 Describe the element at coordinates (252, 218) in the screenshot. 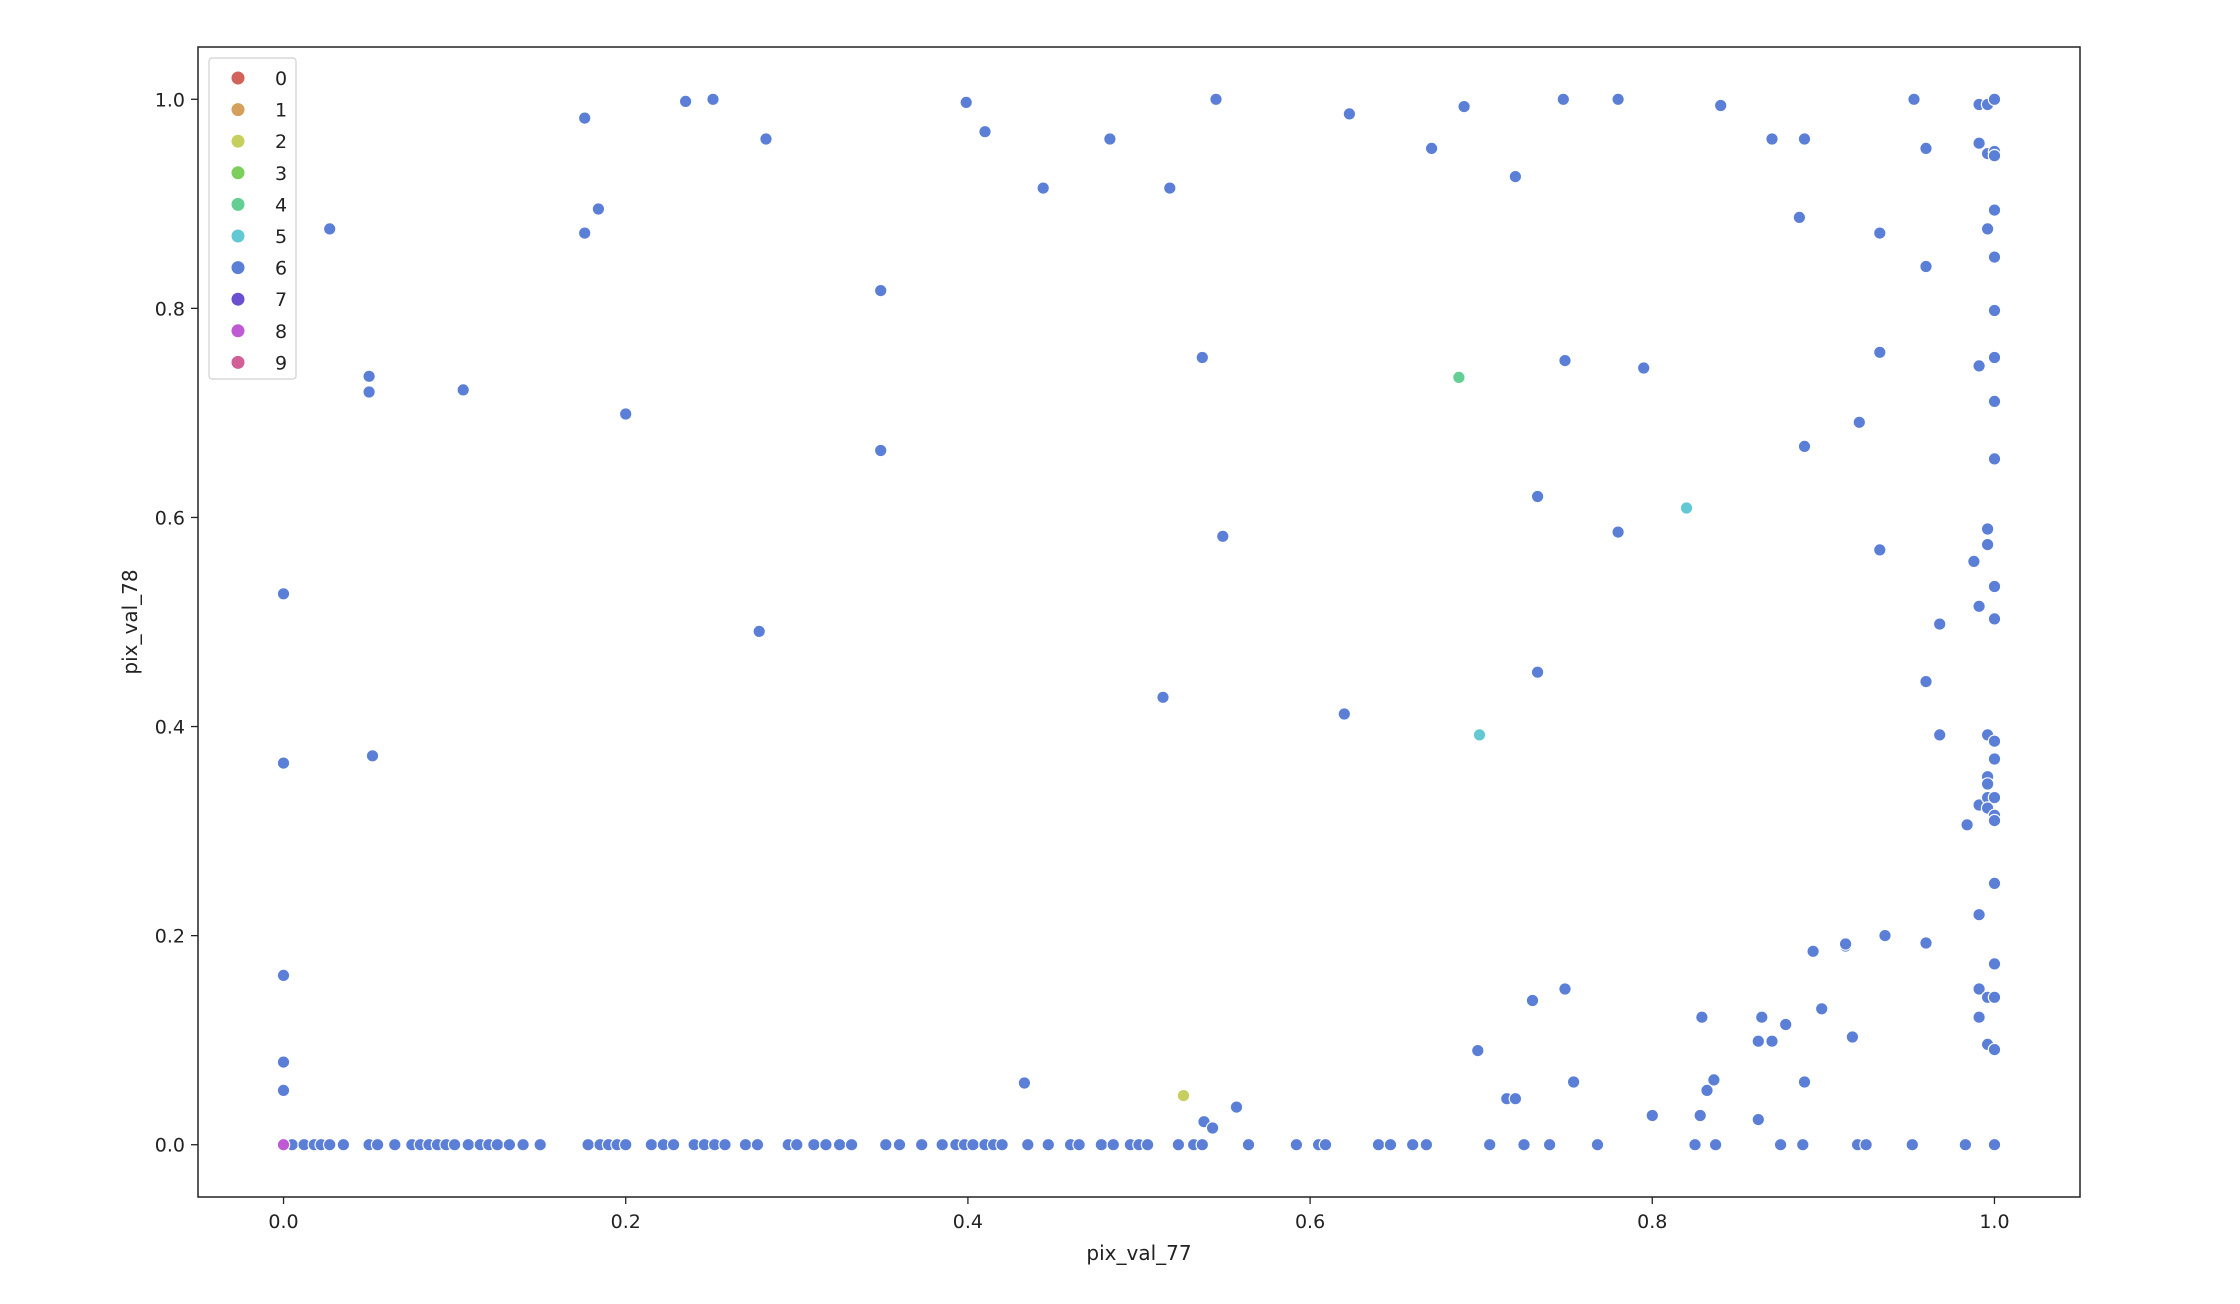

I see `legend: 0 1 2 3 4 5 6 7 8 9` at that location.